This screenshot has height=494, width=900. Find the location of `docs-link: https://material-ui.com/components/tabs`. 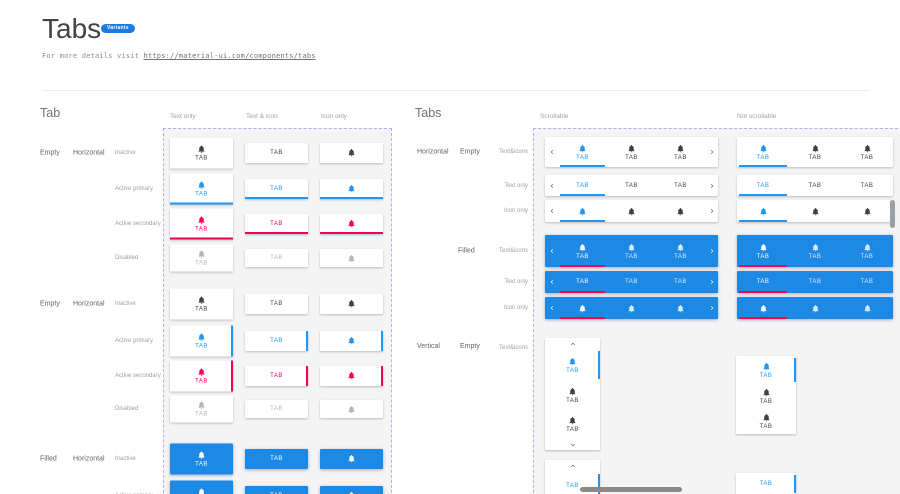

docs-link: https://material-ui.com/components/tabs is located at coordinates (229, 56).